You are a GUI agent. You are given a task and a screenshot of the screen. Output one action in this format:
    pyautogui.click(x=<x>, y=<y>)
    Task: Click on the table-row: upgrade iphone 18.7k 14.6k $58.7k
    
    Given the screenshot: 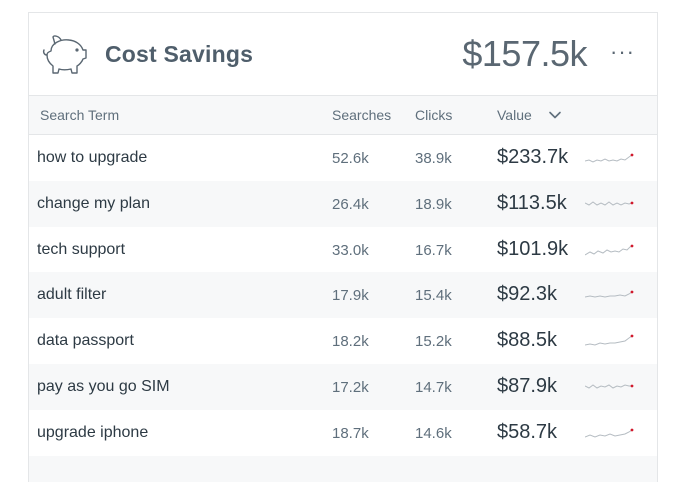 What is the action you would take?
    pyautogui.click(x=343, y=433)
    